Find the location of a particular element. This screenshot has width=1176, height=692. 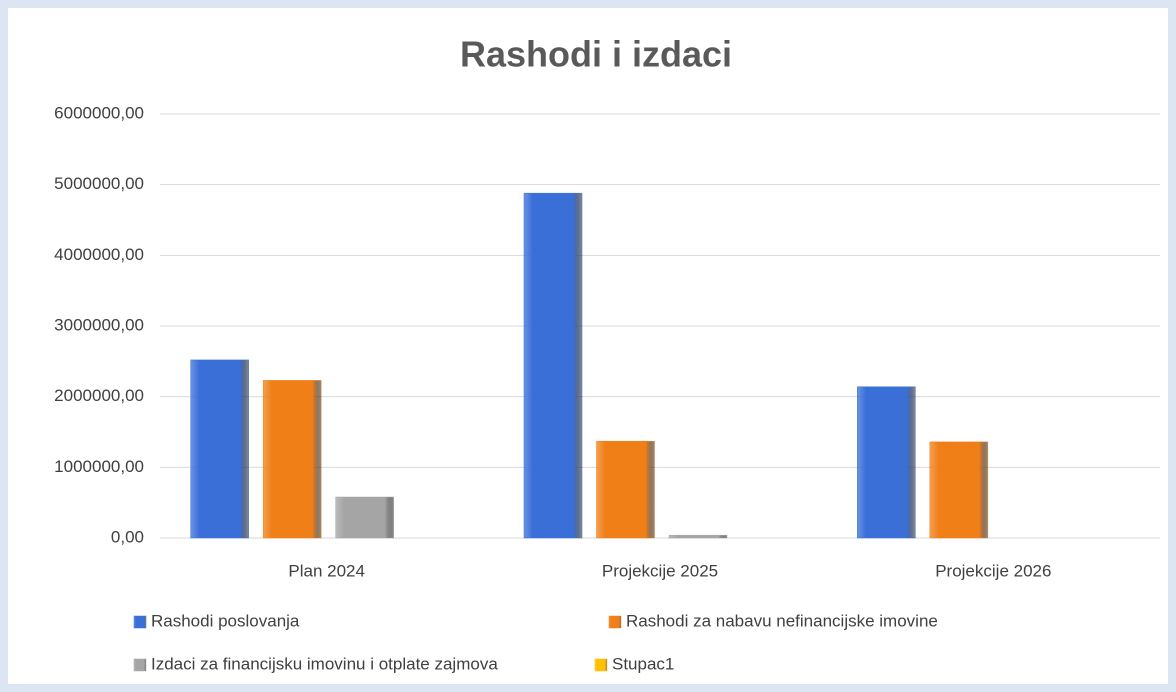

x-tick-label: Projekcije 2025 is located at coordinates (660, 570).